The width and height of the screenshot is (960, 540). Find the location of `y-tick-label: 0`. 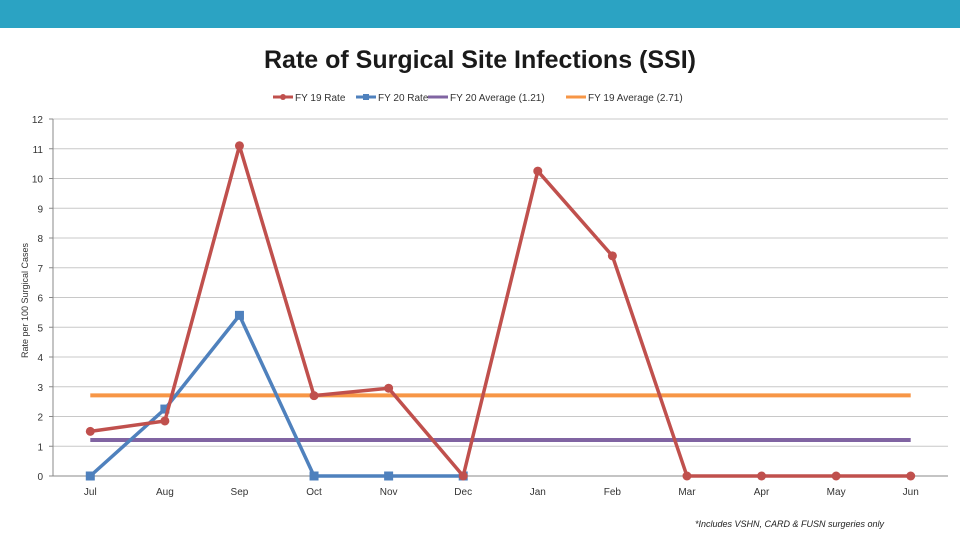

y-tick-label: 0 is located at coordinates (40, 477).